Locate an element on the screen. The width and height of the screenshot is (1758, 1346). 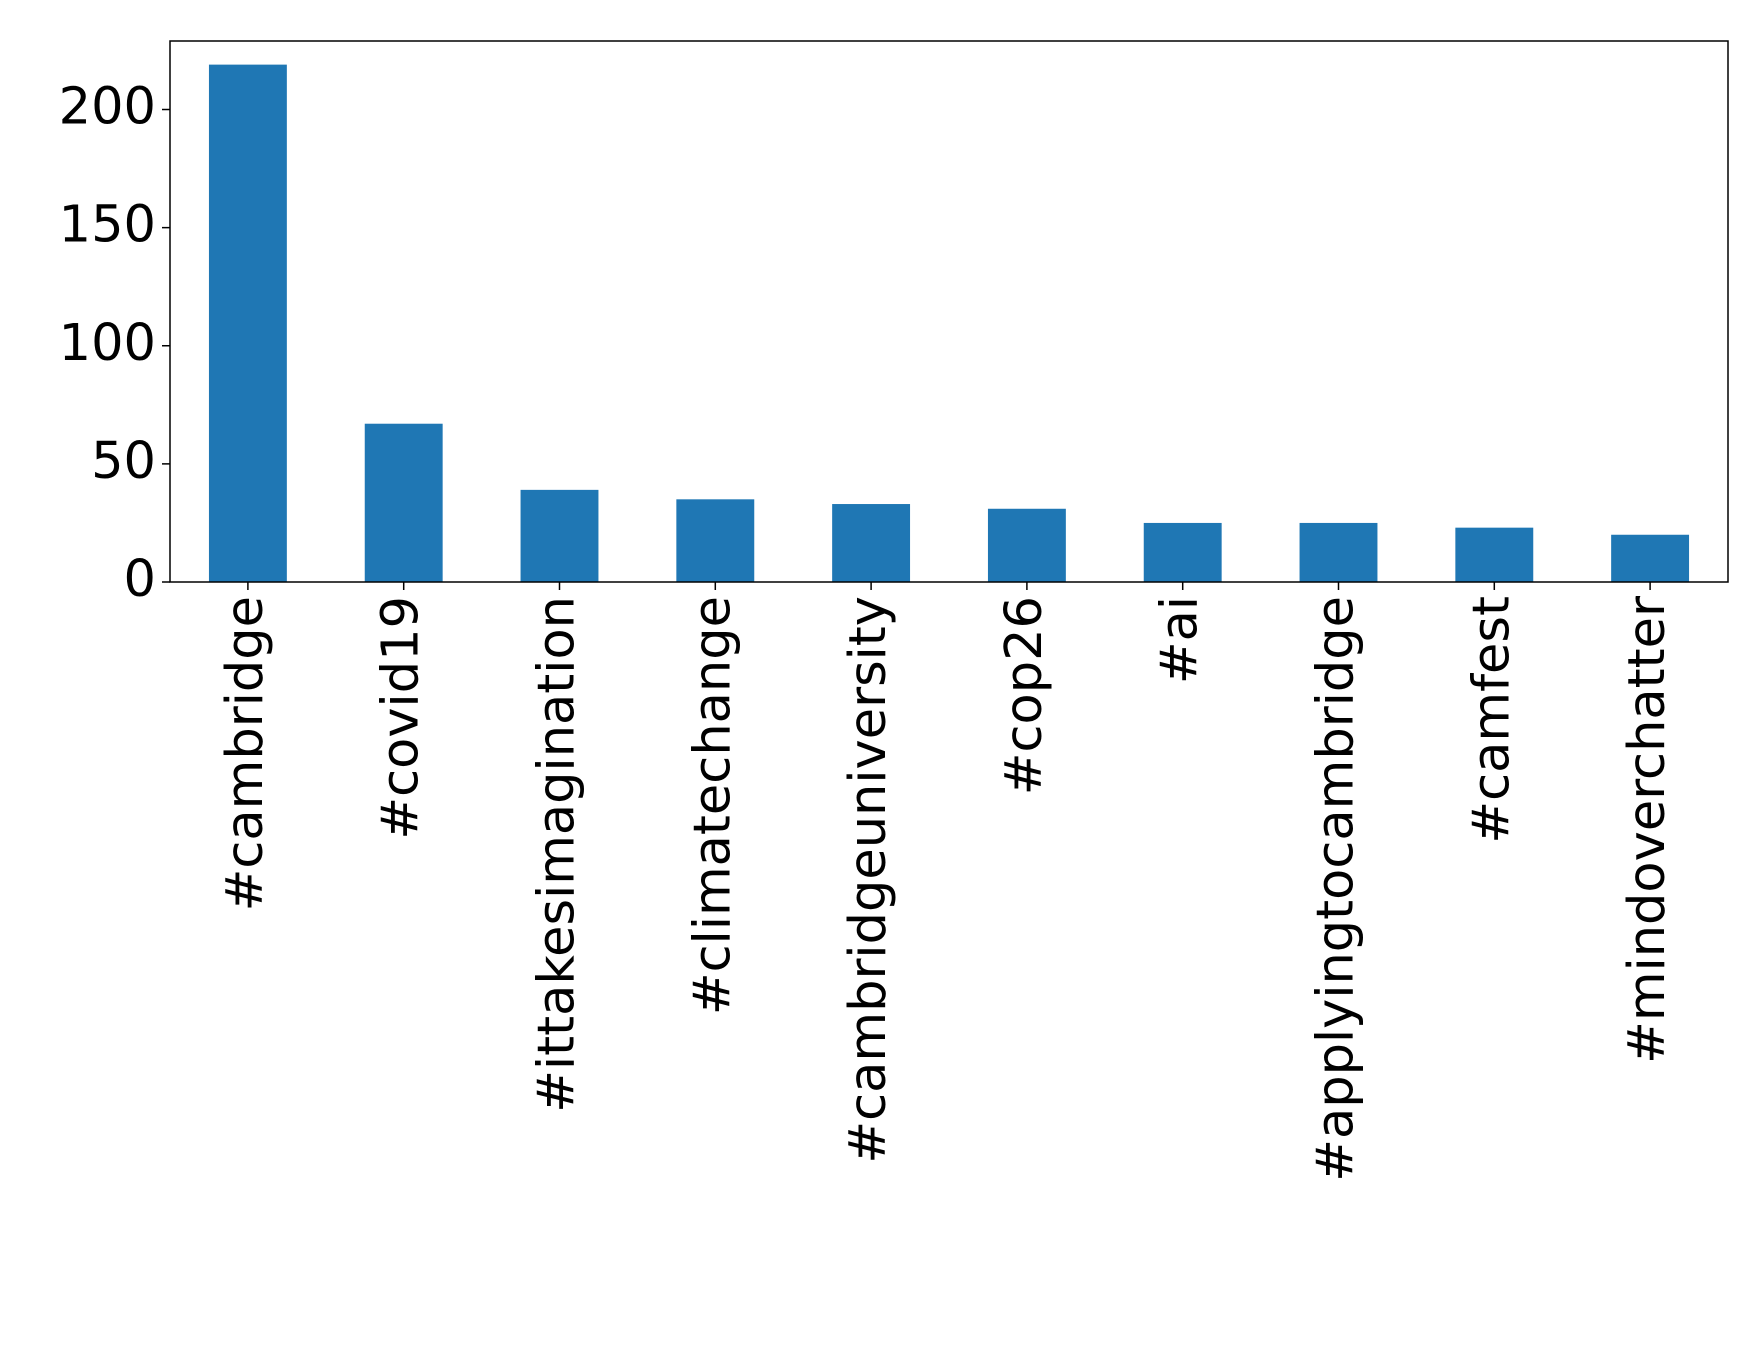
x-tick-label: #cop26 is located at coordinates (1024, 695).